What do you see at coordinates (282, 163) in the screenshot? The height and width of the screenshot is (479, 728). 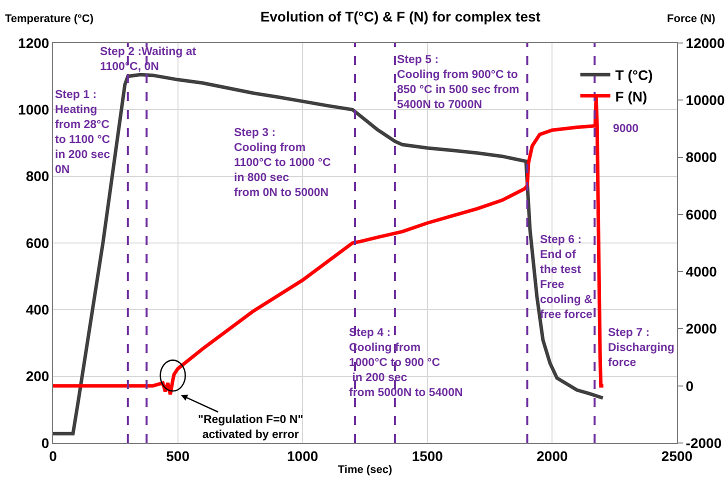 I see `annotation: Step 3 : Cooling from 1100°C to 1000 °C in 800 sec from 0N to 5000N` at bounding box center [282, 163].